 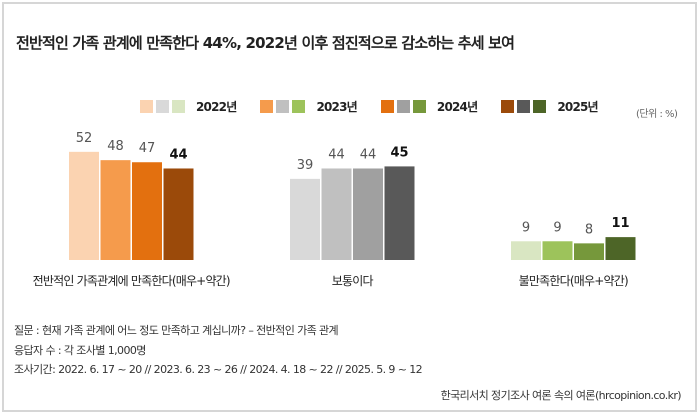 What do you see at coordinates (561, 395) in the screenshot?
I see `source: 한국리서치 정기조사 여론 속의 여론(hrcopinion.co.kr)` at bounding box center [561, 395].